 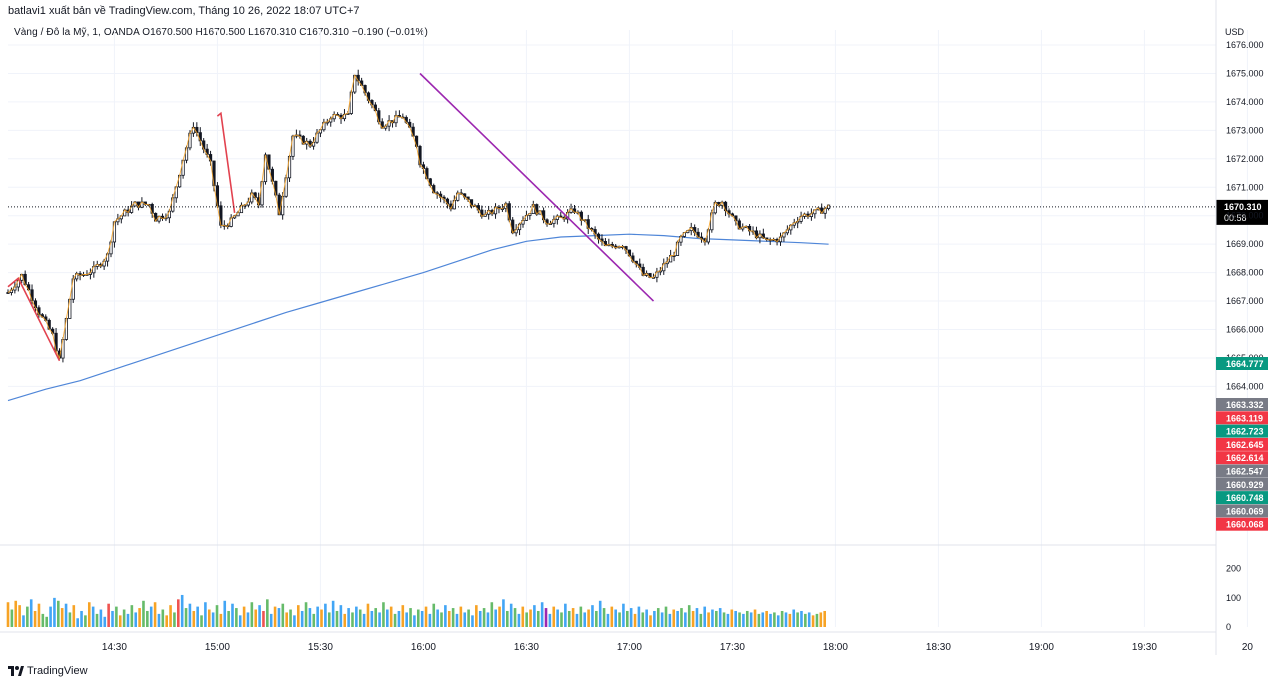 What do you see at coordinates (48, 671) in the screenshot?
I see `tradingview-logo: TradingView` at bounding box center [48, 671].